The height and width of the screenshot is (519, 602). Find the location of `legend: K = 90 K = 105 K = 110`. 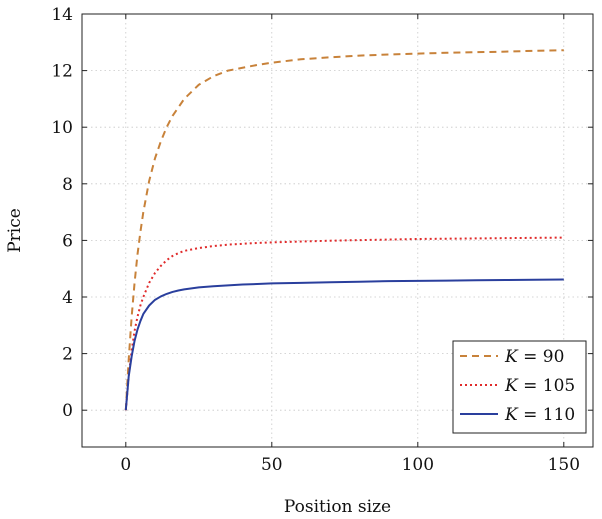

legend: K = 90 K = 105 K = 110 is located at coordinates (519, 387).